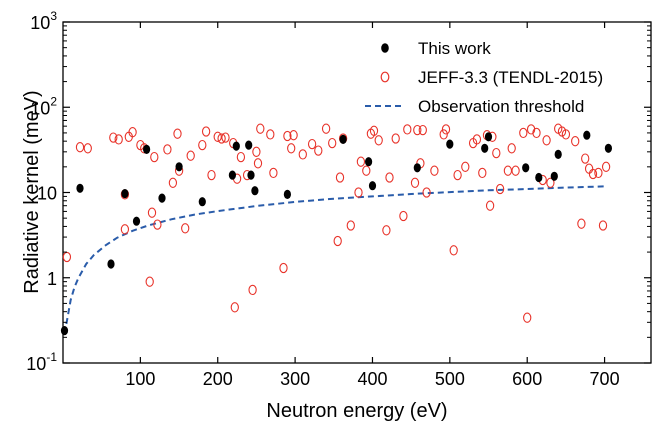  What do you see at coordinates (605, 379) in the screenshot?
I see `x-tick-label-700: 700` at bounding box center [605, 379].